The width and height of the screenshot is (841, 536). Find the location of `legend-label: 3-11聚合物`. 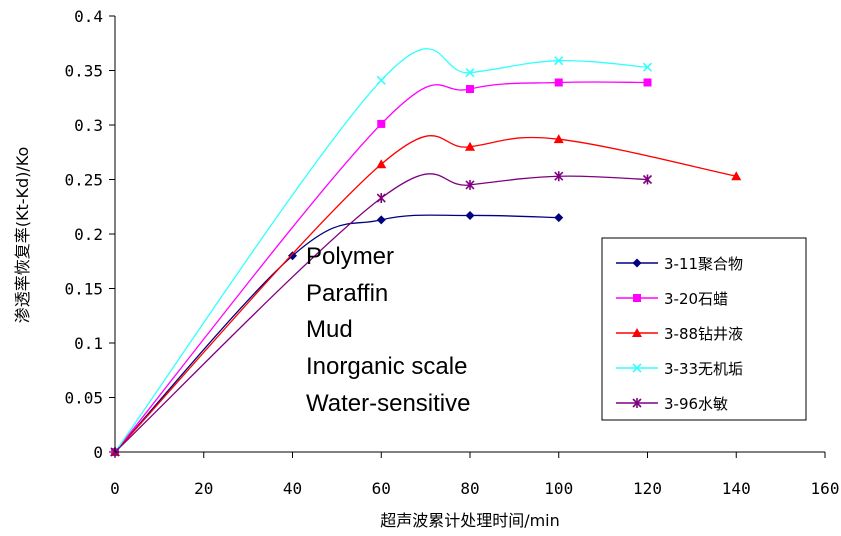

legend-label: 3-11聚合物 is located at coordinates (703, 264).